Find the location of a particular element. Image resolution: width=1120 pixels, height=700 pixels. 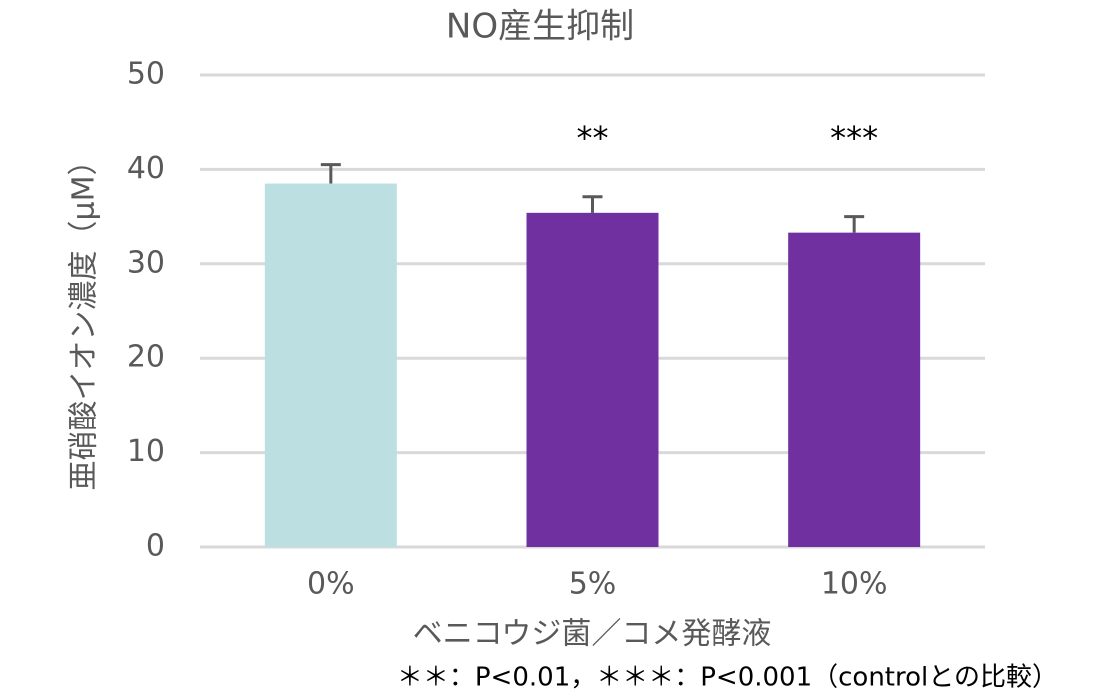

footnote: ＊＊：P<0.01，＊＊＊：P<0.001（controlとの比較） is located at coordinates (727, 678).